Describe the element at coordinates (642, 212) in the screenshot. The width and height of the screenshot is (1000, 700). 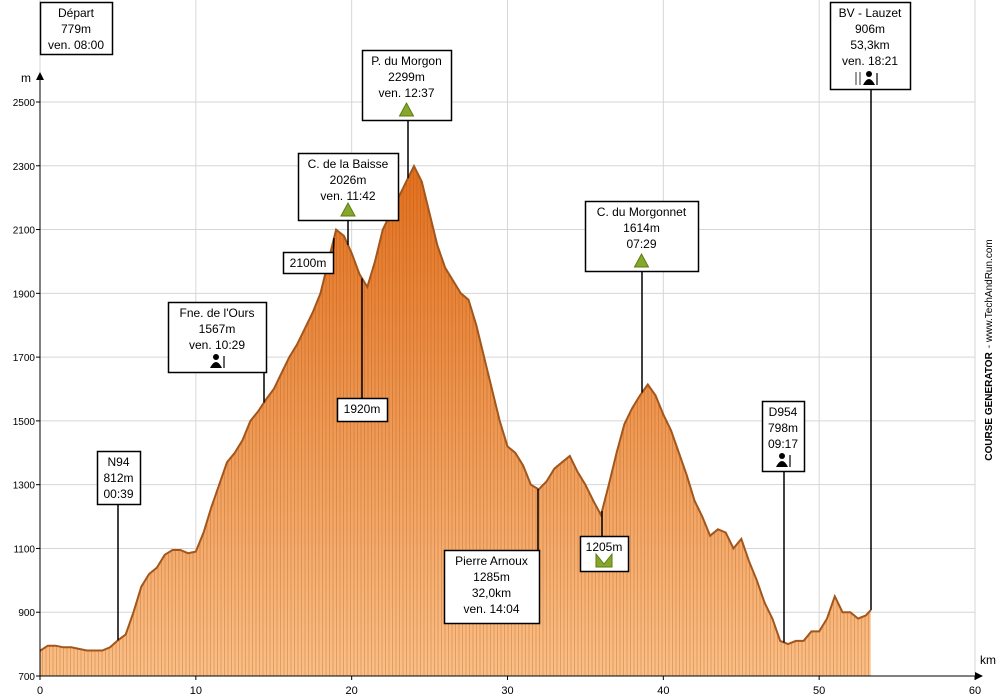
I see `annotation-text: C. du Morgonnet` at that location.